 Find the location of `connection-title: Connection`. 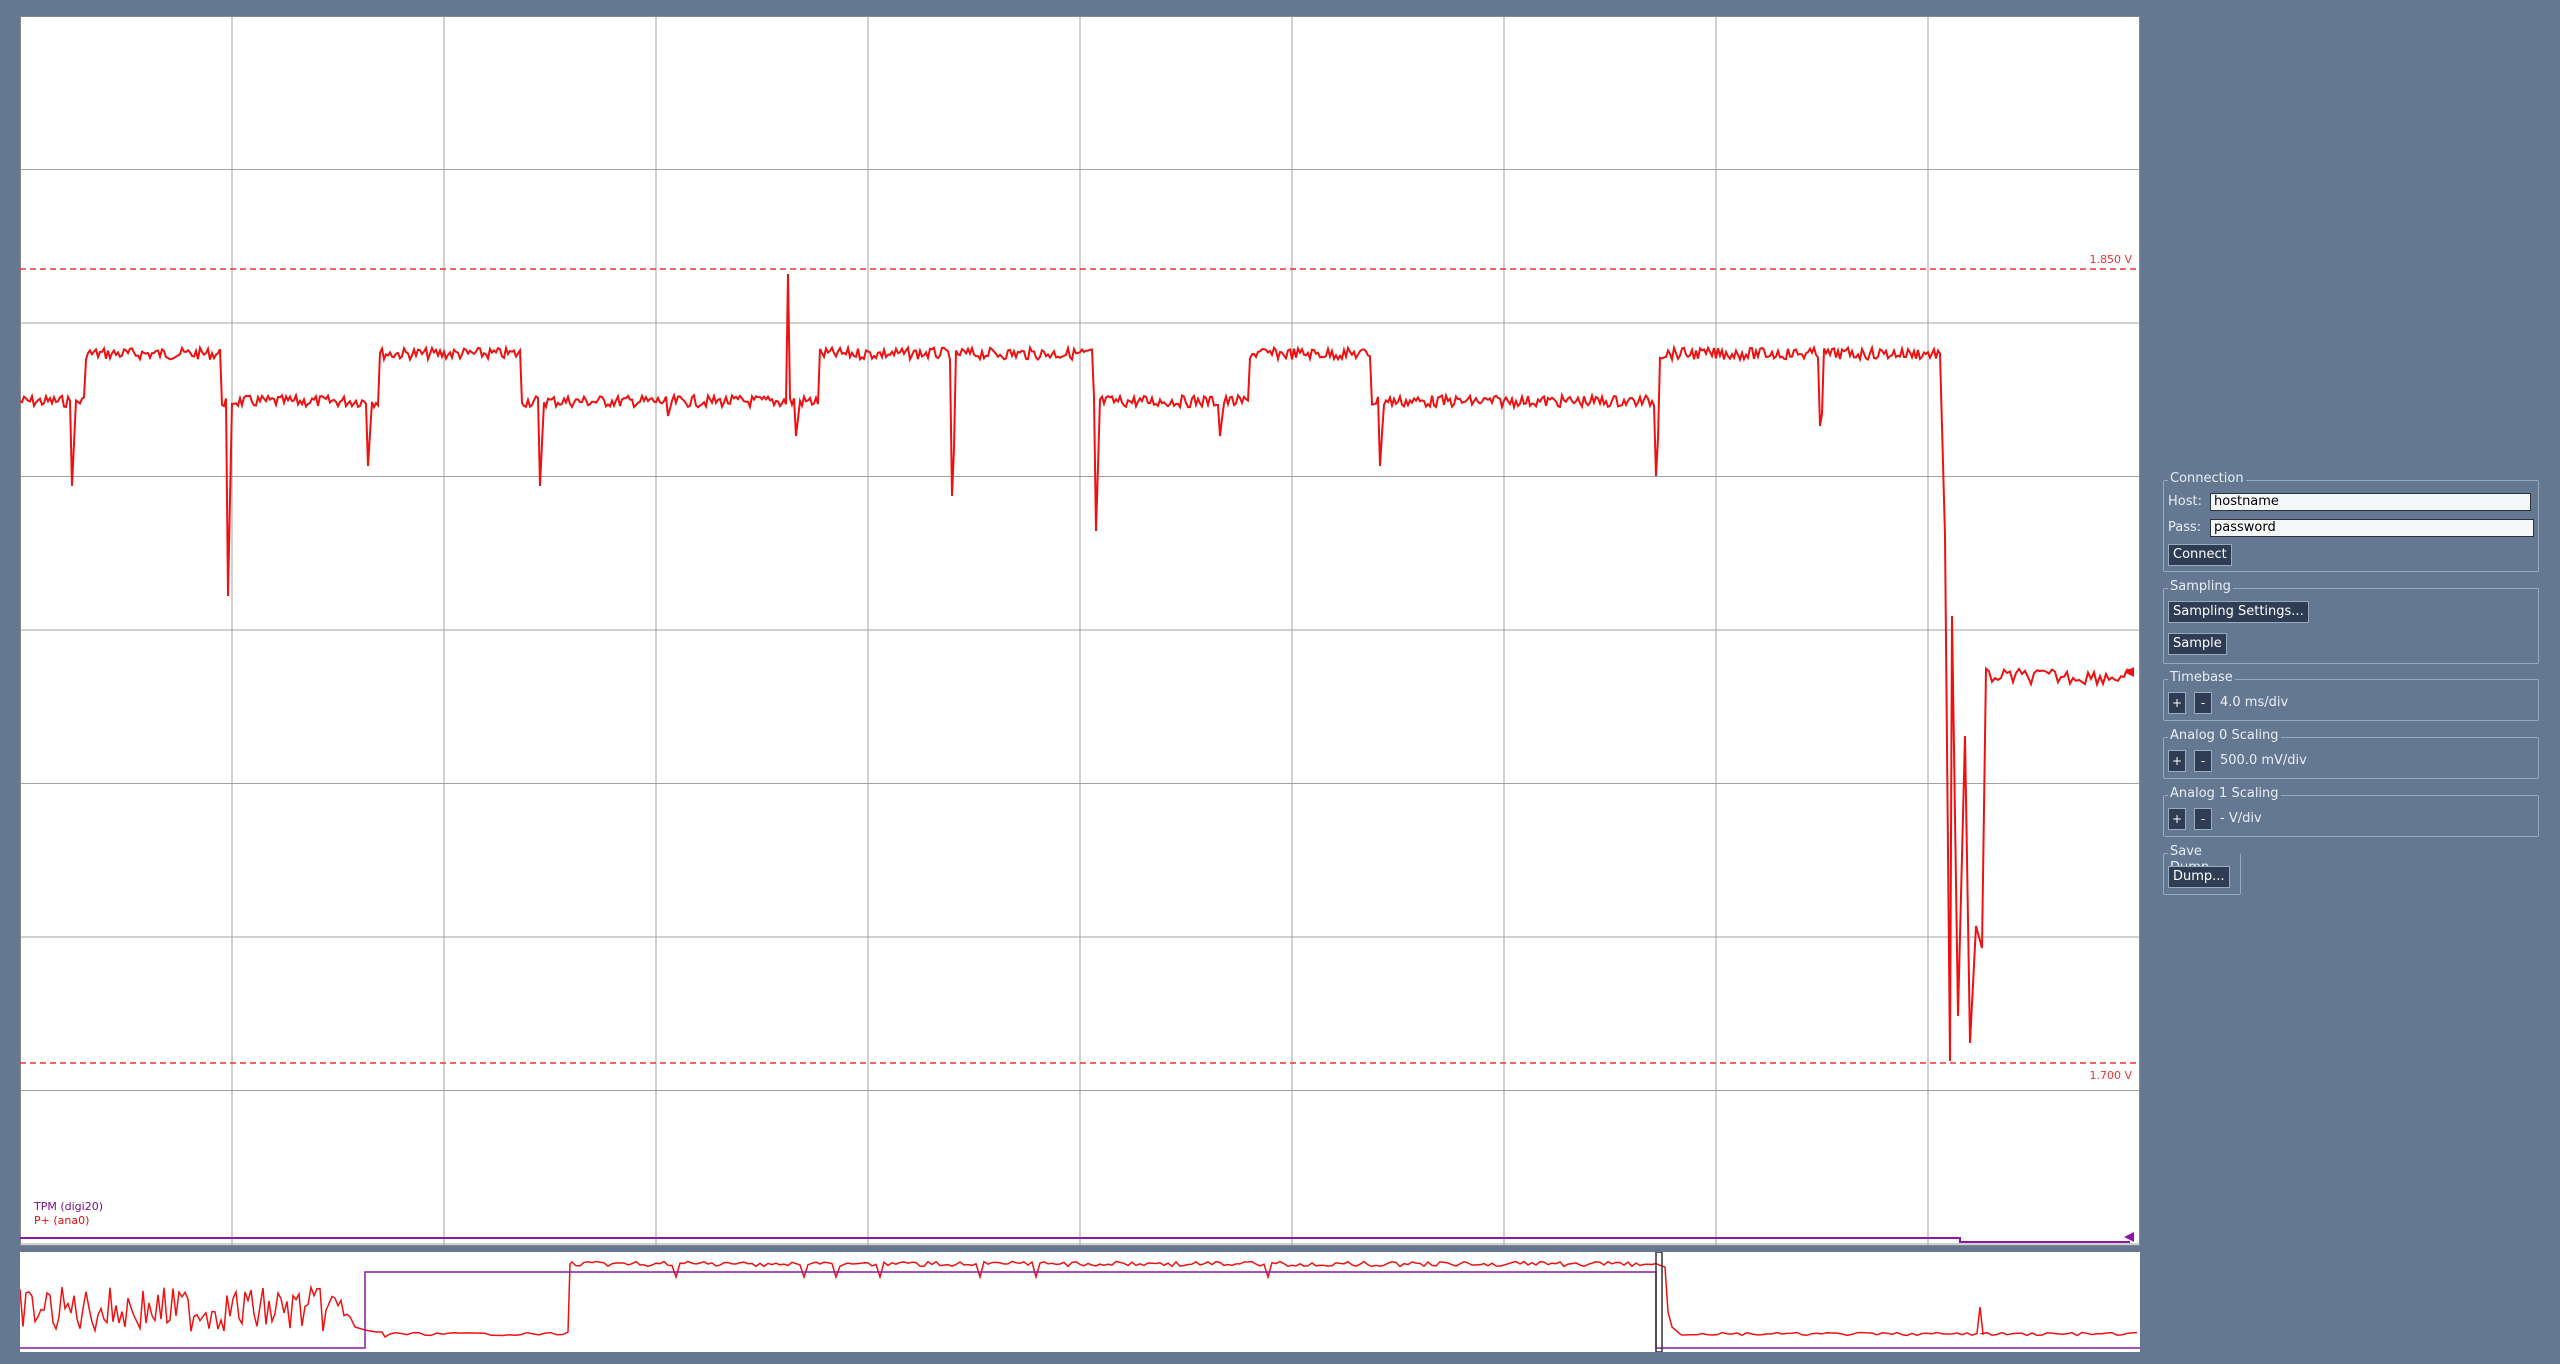

connection-title: Connection is located at coordinates (2207, 479).